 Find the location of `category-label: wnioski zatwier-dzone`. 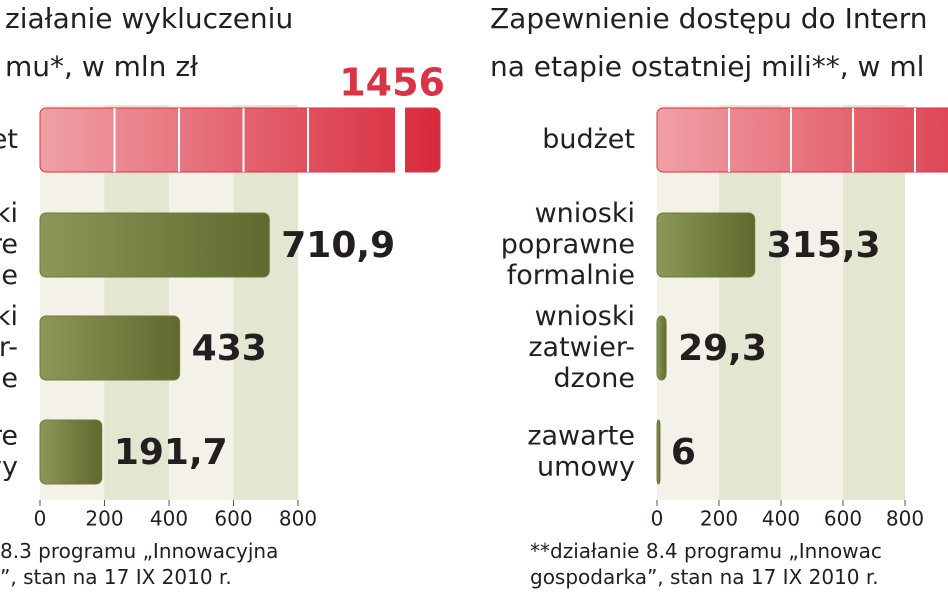

category-label: wnioski zatwier-dzone is located at coordinates (581, 347).